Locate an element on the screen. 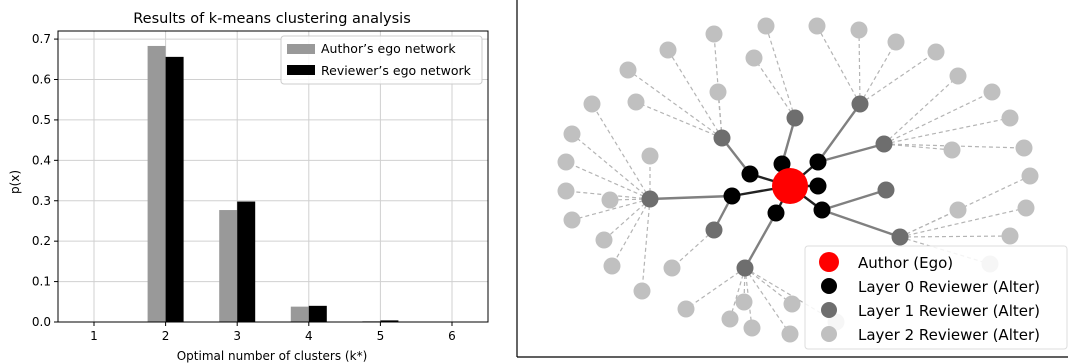 The height and width of the screenshot is (364, 1068). y-tick-label: 0.1 is located at coordinates (41, 282).